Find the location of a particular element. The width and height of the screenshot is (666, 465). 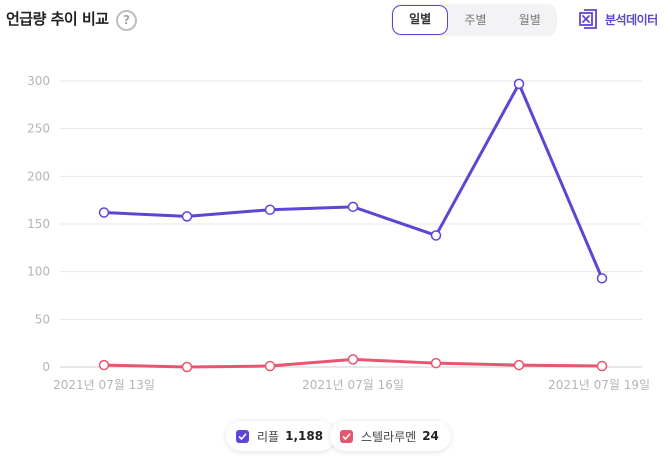

legend-item-stellar: 스텔라루멘 24 is located at coordinates (390, 436).